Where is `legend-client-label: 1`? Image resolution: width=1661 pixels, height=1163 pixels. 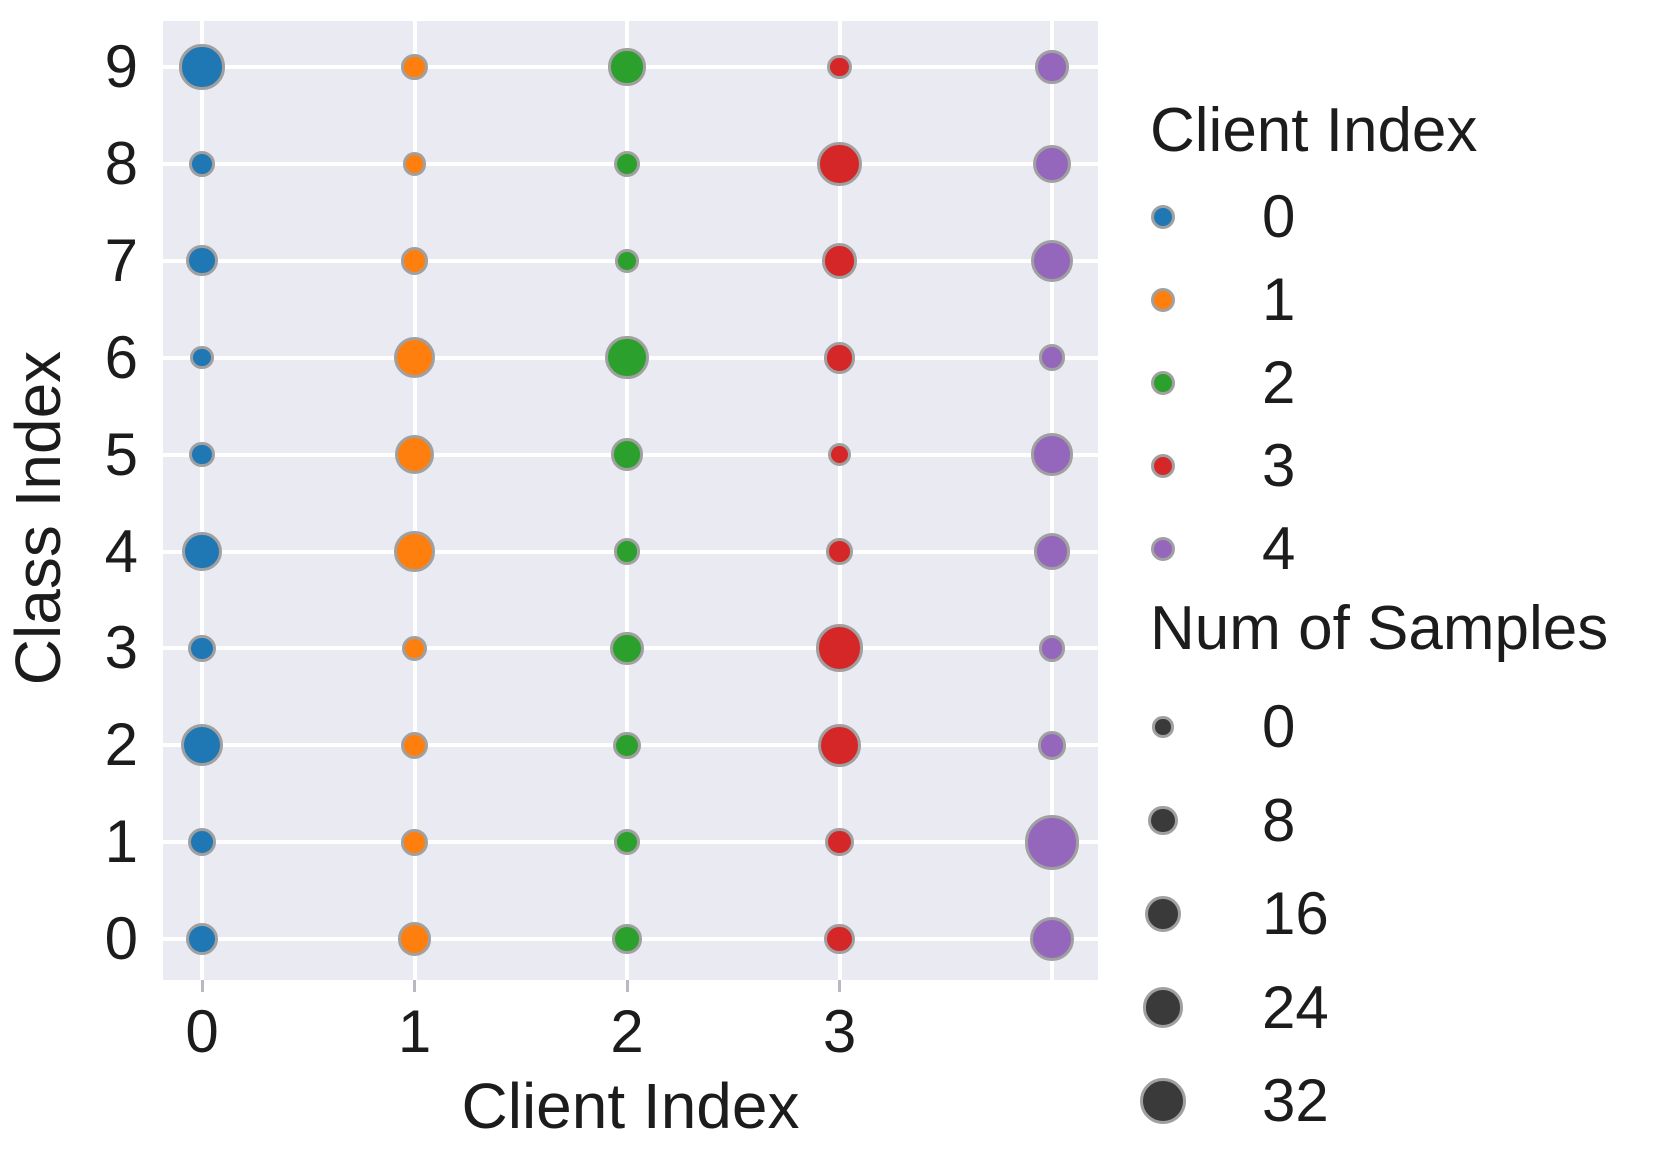
legend-client-label: 1 is located at coordinates (1279, 299).